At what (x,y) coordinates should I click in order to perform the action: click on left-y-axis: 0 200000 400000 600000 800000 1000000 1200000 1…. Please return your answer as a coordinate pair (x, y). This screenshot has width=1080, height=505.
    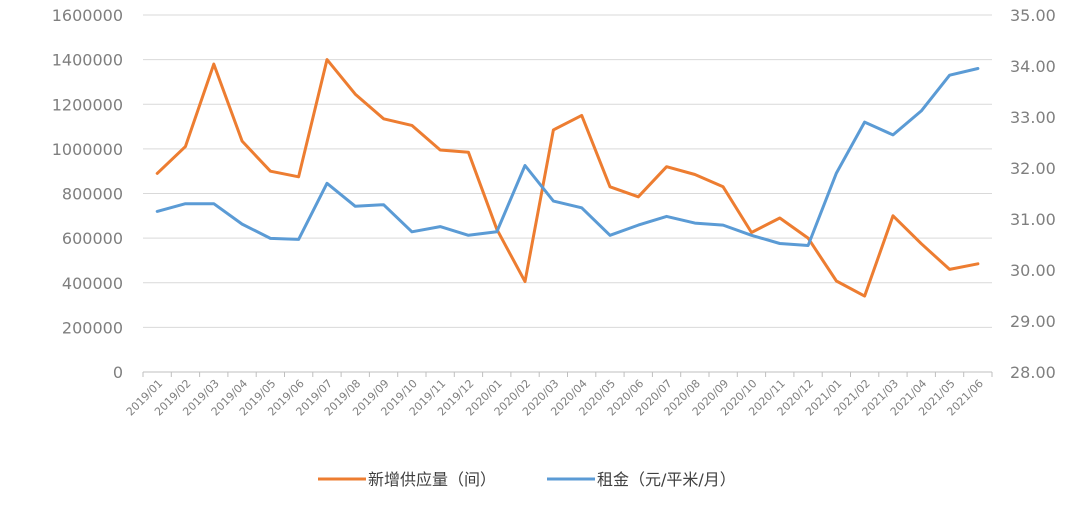
    Looking at the image, I should click on (87, 194).